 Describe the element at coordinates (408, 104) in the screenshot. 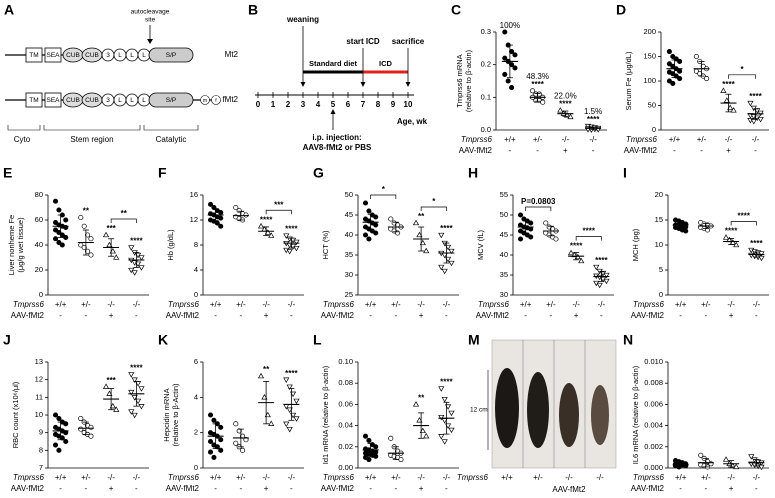

I see `tick-label: 10` at that location.